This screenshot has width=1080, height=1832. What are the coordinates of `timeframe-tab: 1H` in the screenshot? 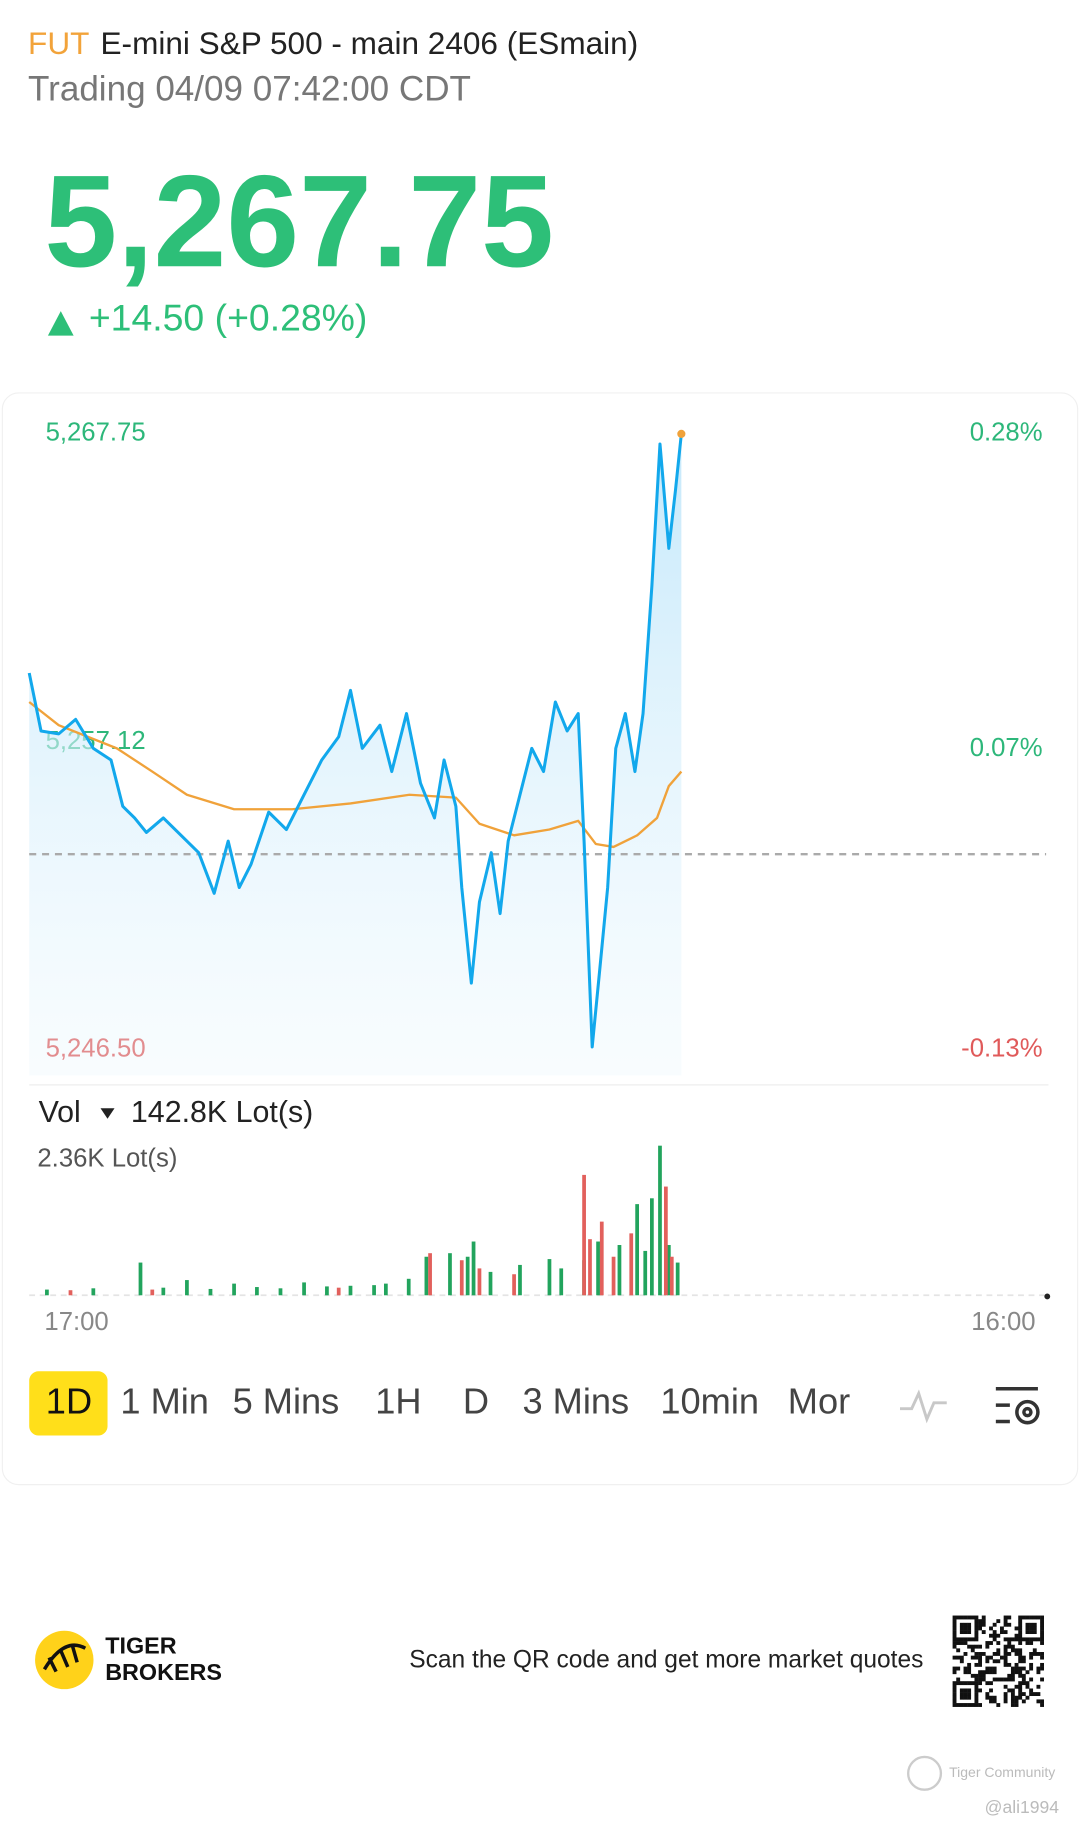 It's located at (398, 1401).